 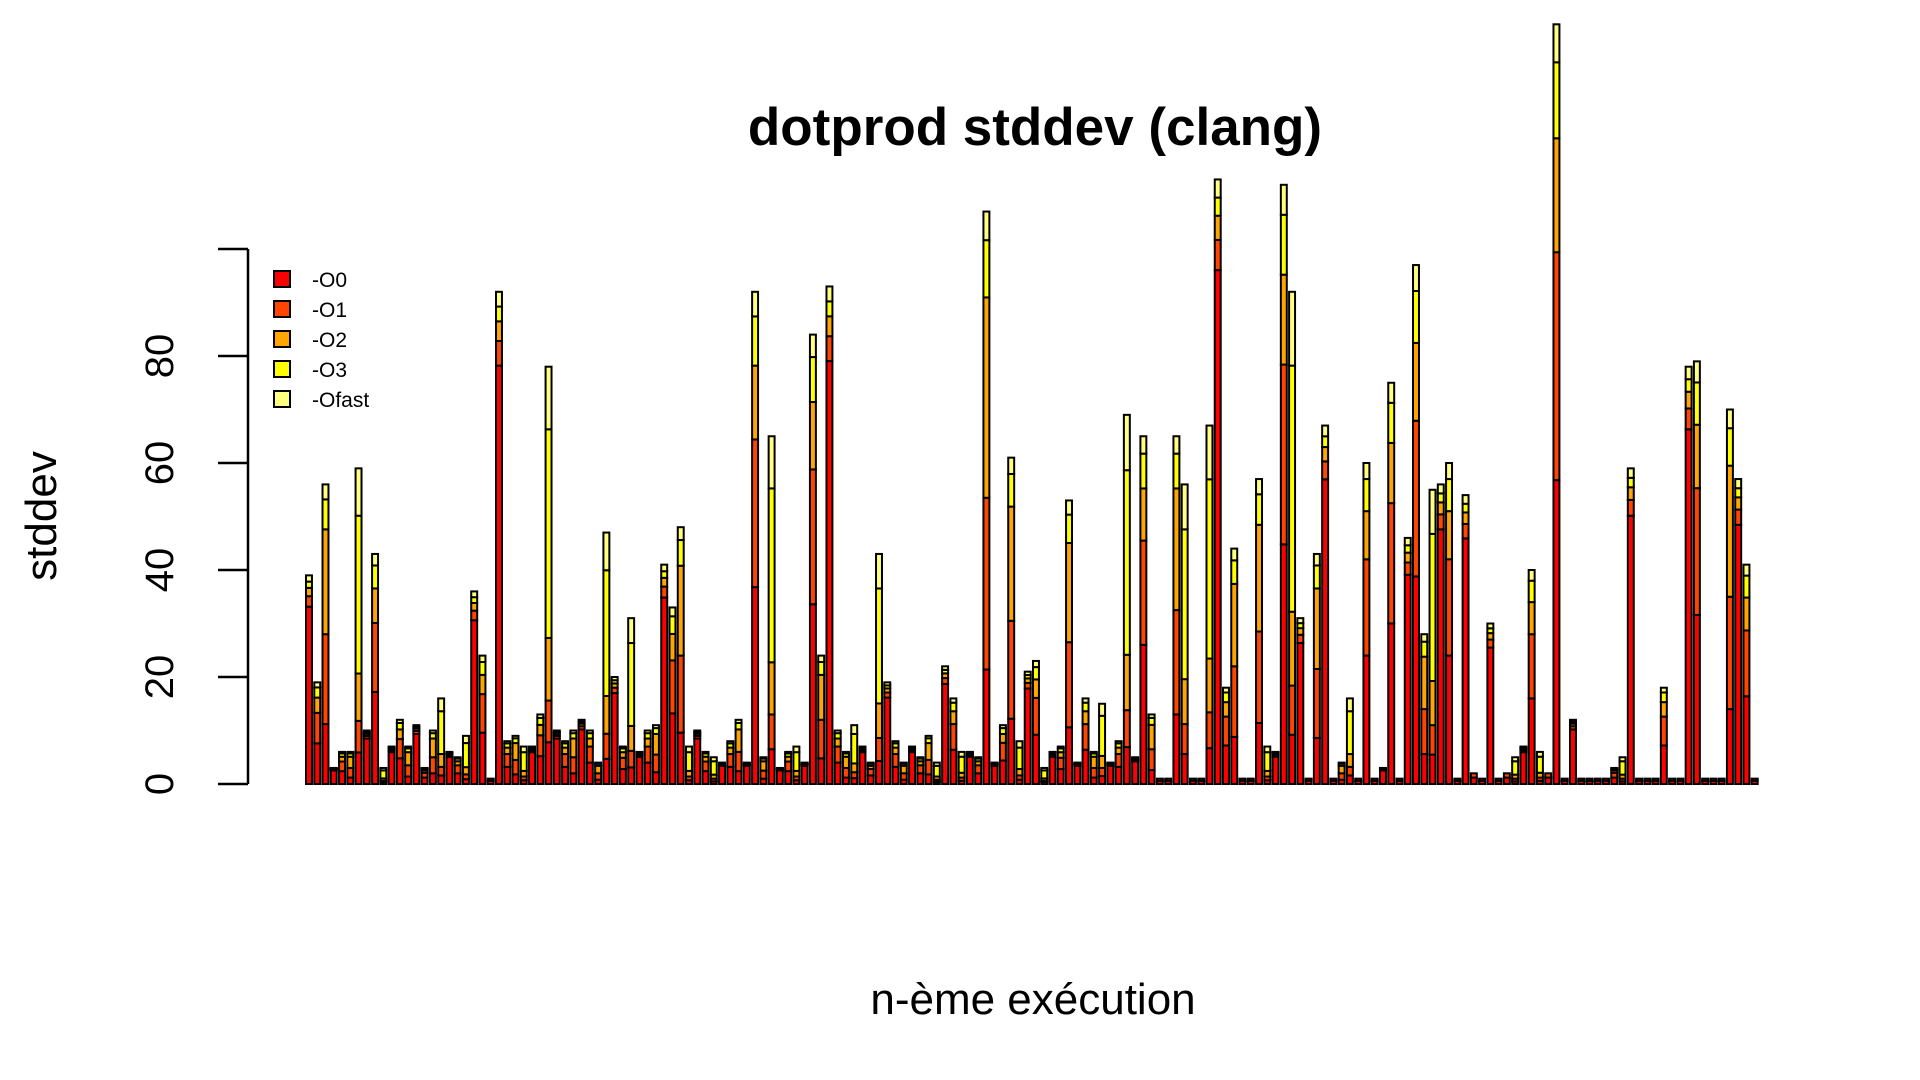 What do you see at coordinates (160, 463) in the screenshot?
I see `y-tick-label: 60` at bounding box center [160, 463].